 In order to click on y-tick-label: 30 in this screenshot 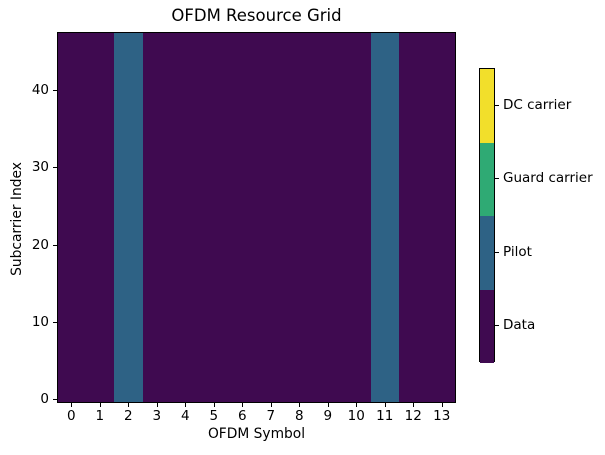, I will do `click(40, 167)`.